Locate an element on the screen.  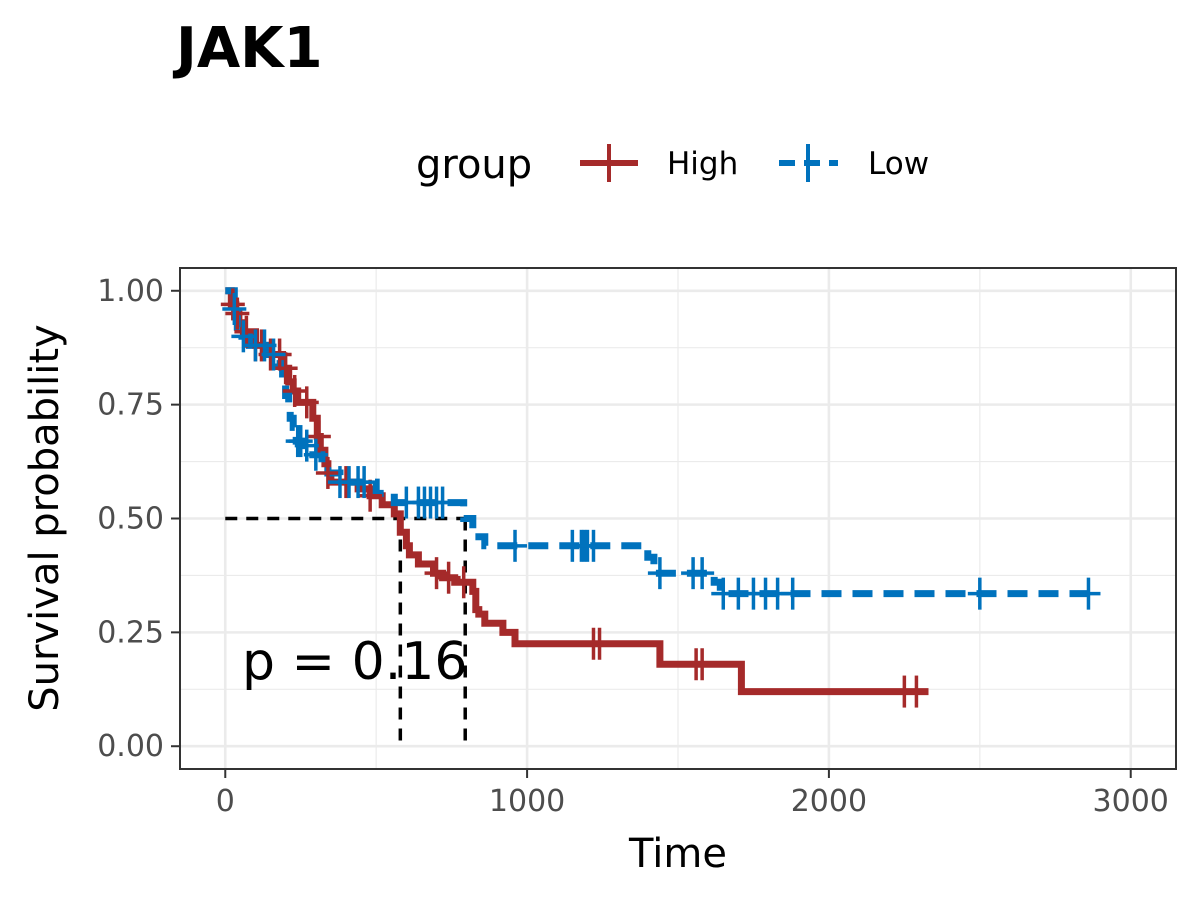
y-tick-label: 0.25 is located at coordinates (130, 632).